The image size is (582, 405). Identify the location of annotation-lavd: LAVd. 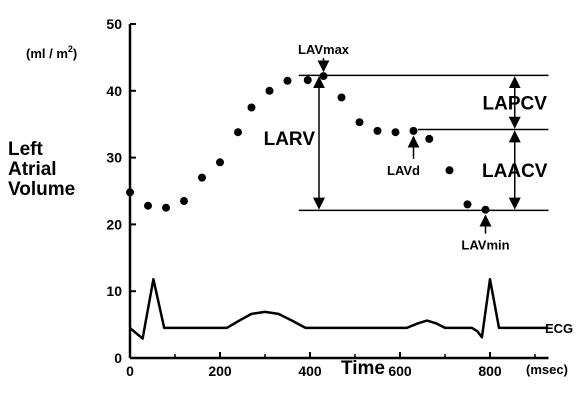
(403, 170).